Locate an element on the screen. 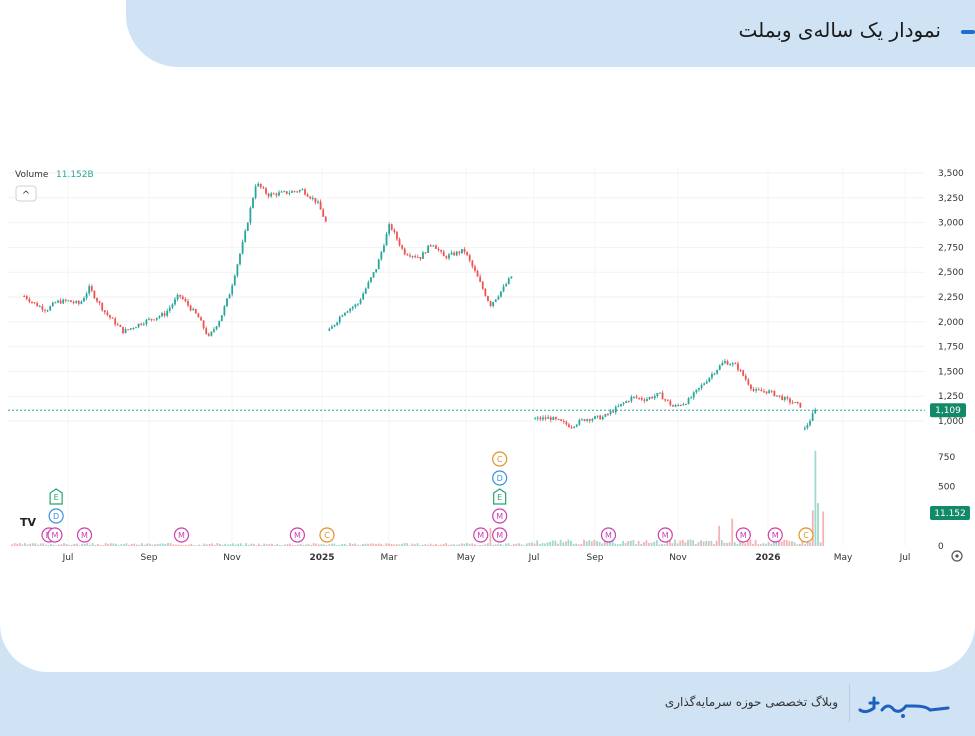 This screenshot has height=736, width=975. volume-legend-label: Volume is located at coordinates (32, 175).